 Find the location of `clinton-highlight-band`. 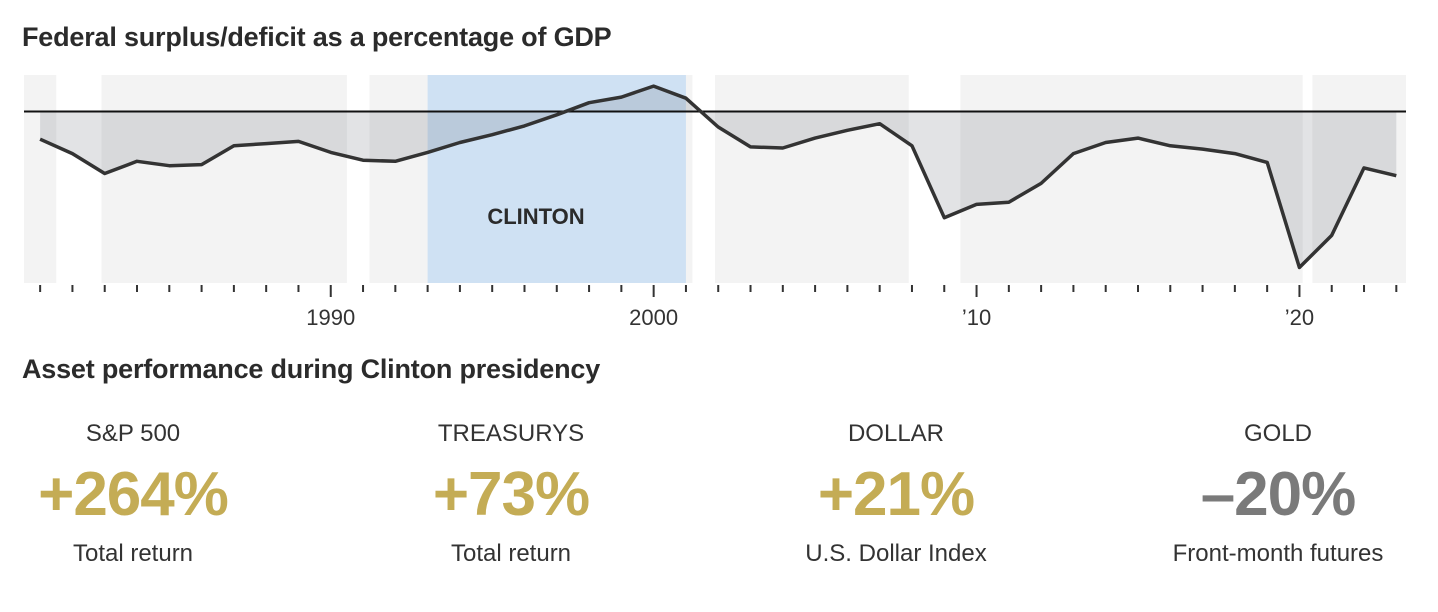

clinton-highlight-band is located at coordinates (556, 179).